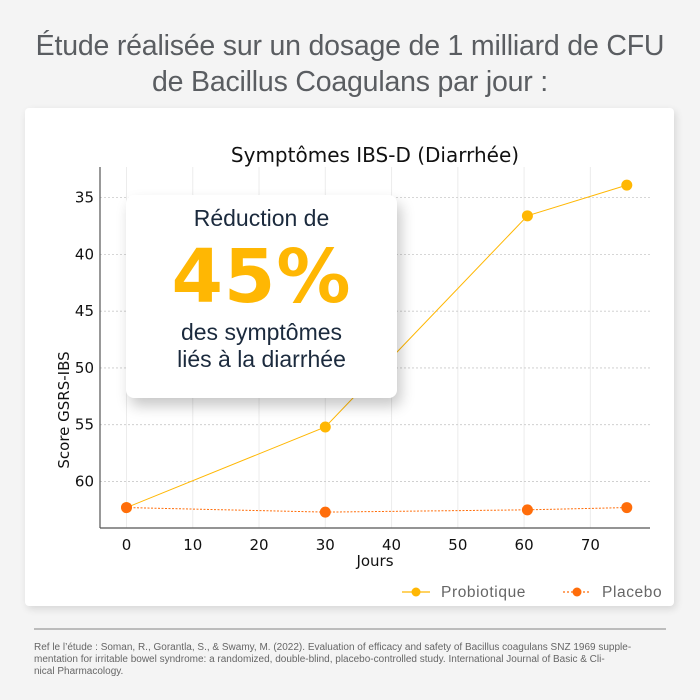  I want to click on x-tick-label: 40, so click(391, 545).